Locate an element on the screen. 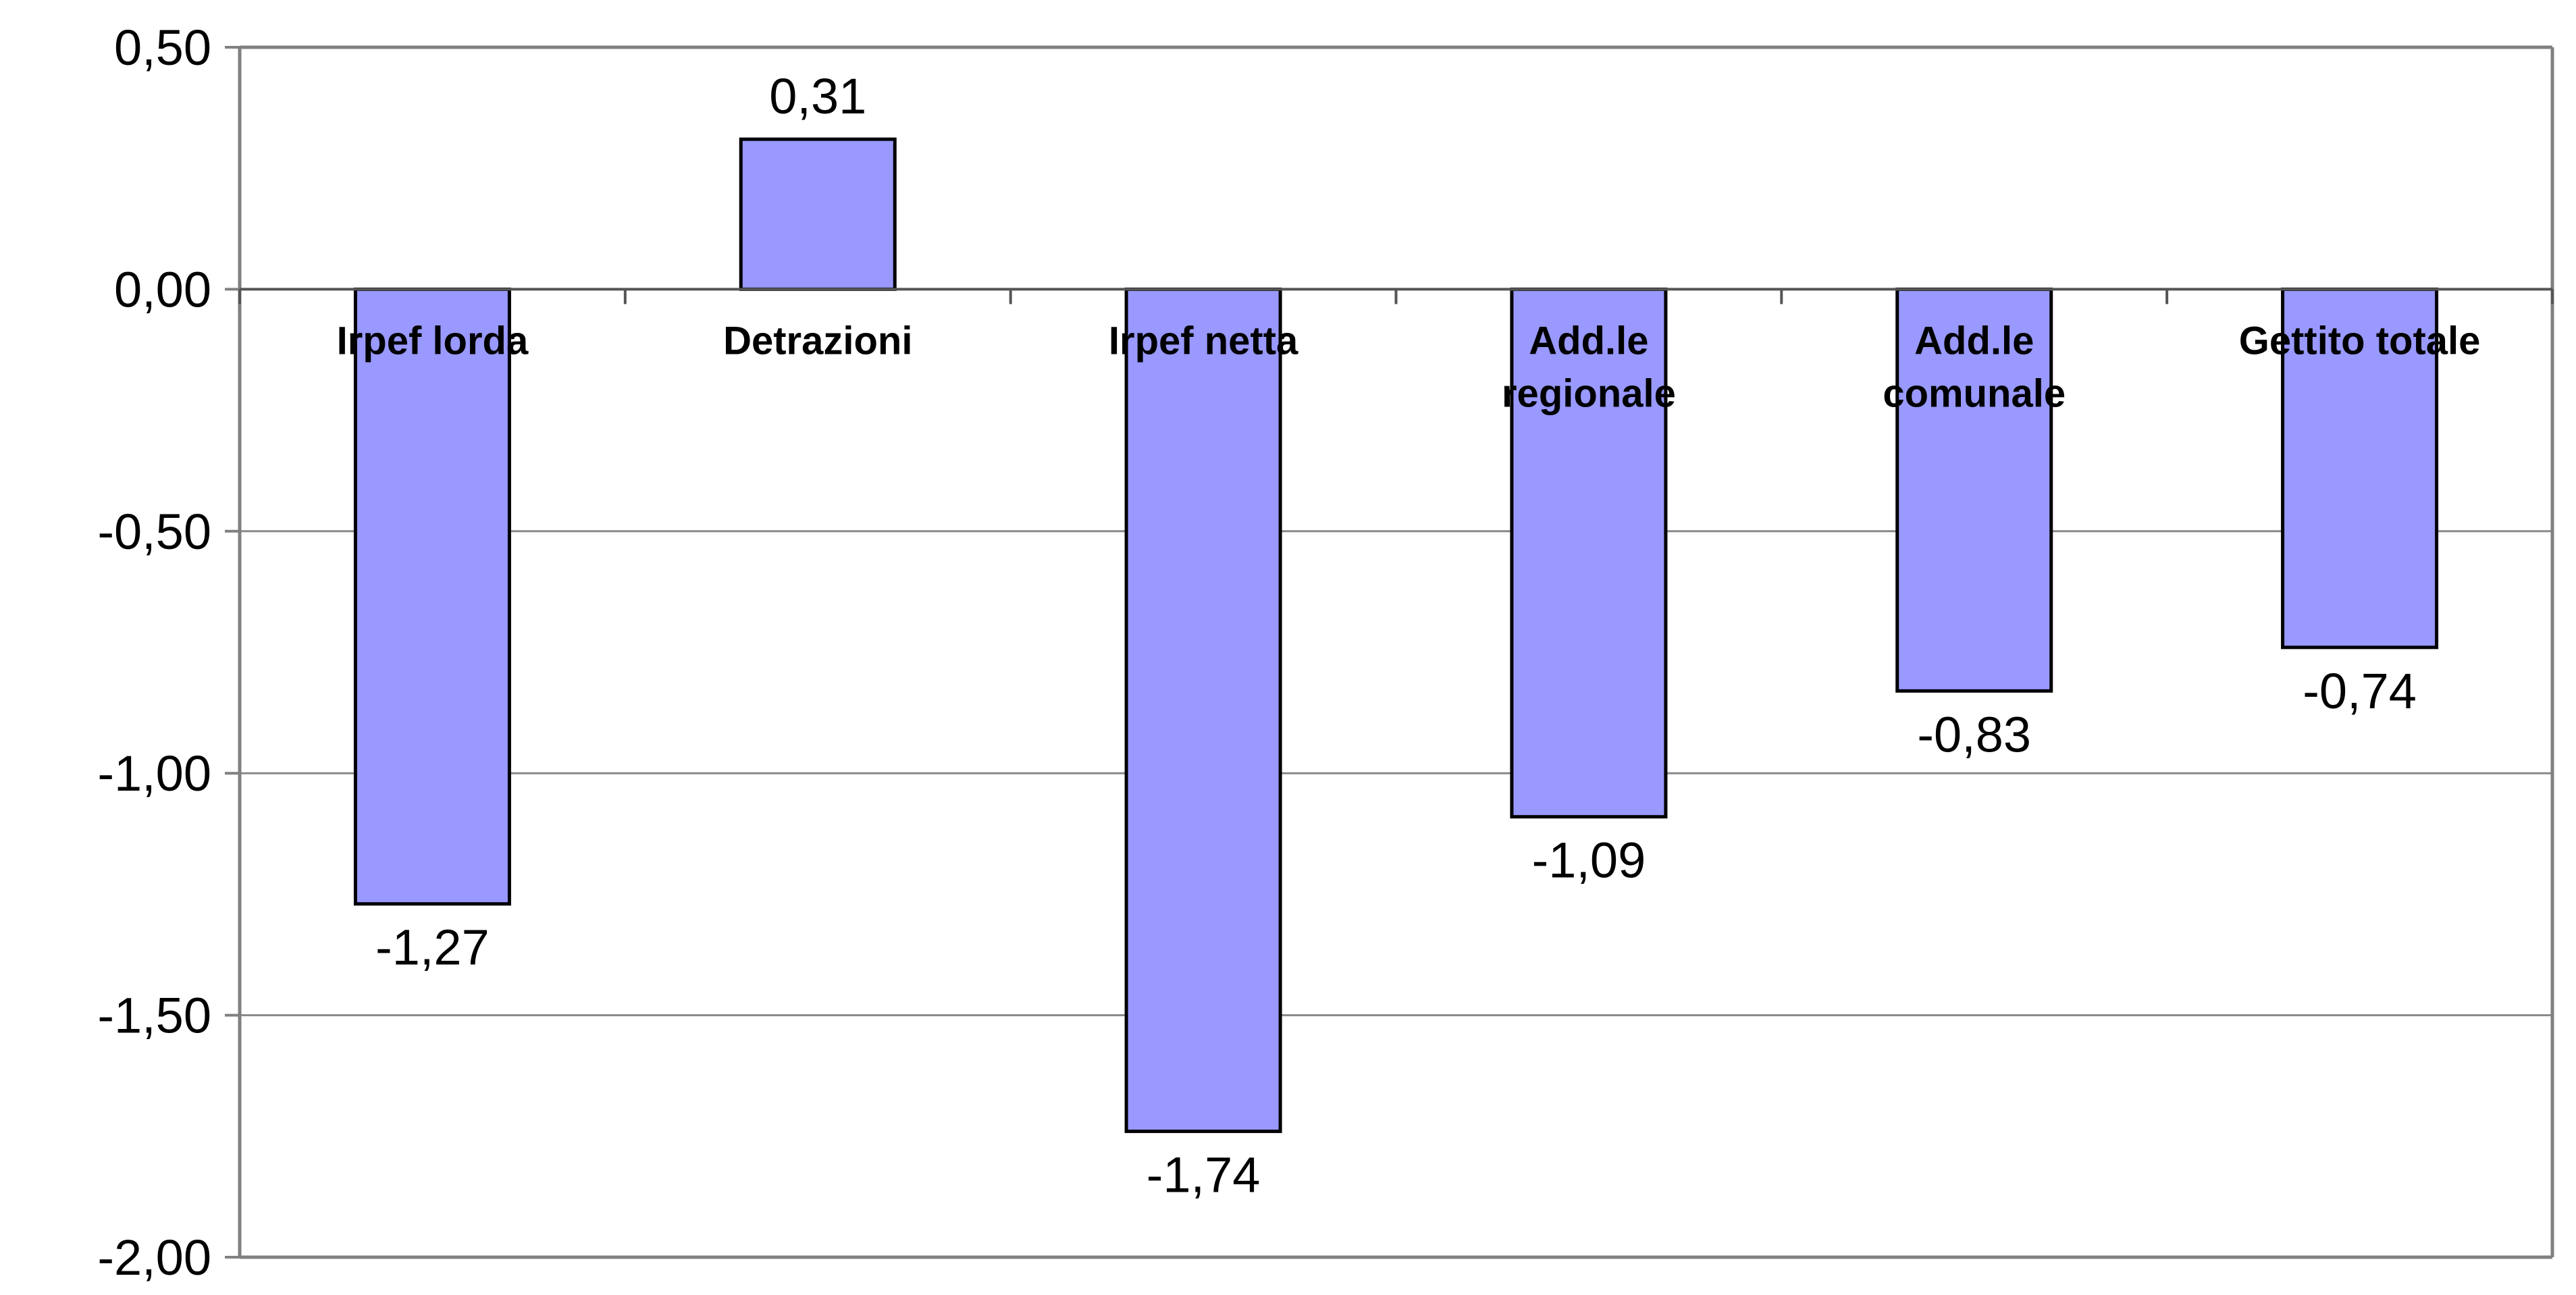  data-label: -1,09 is located at coordinates (1589, 860).